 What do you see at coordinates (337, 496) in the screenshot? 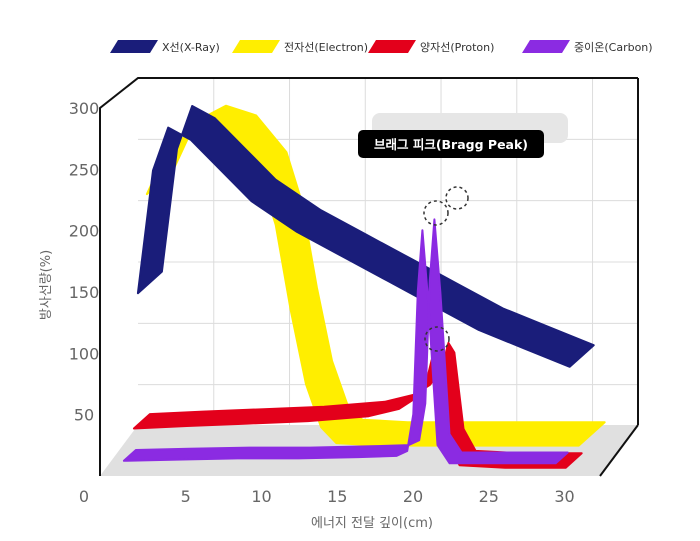
I see `x-tick-label: 15` at bounding box center [337, 496].